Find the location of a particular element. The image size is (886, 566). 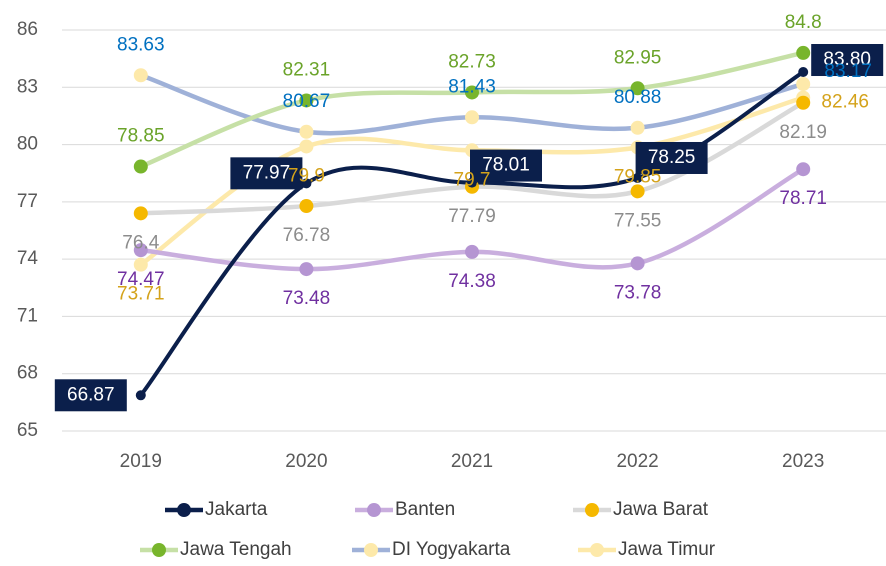

x-tick-label: 2020 is located at coordinates (306, 461).